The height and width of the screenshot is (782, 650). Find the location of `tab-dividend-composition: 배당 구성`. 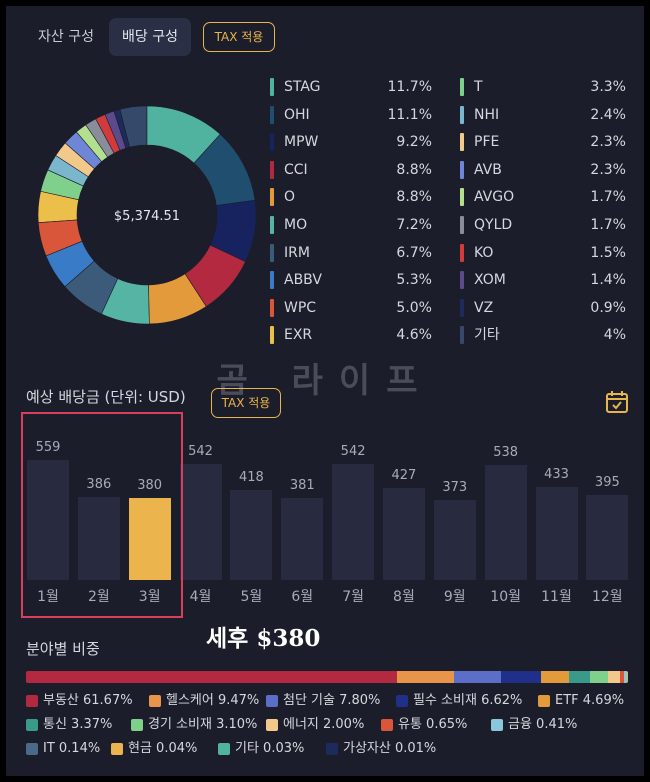

tab-dividend-composition: 배당 구성 is located at coordinates (150, 37).